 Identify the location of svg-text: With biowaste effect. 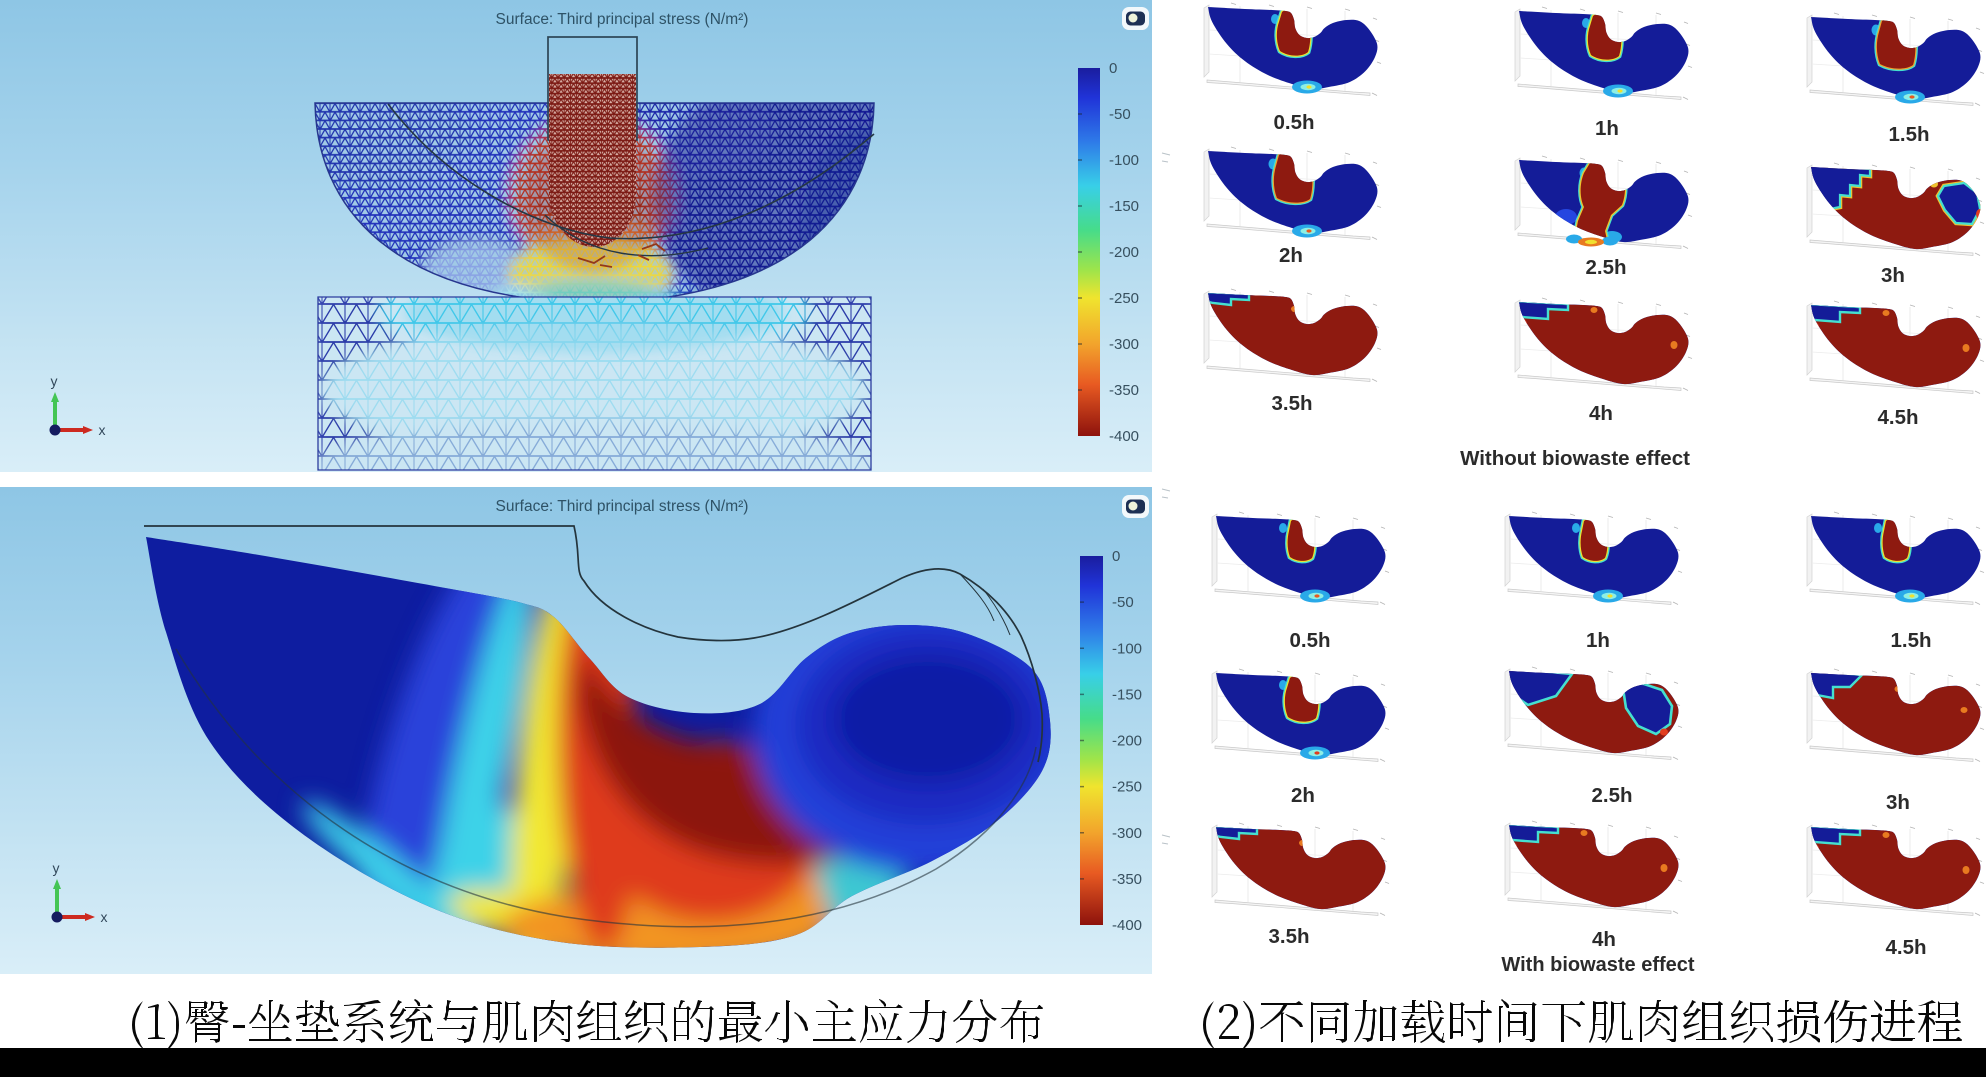
(1598, 965).